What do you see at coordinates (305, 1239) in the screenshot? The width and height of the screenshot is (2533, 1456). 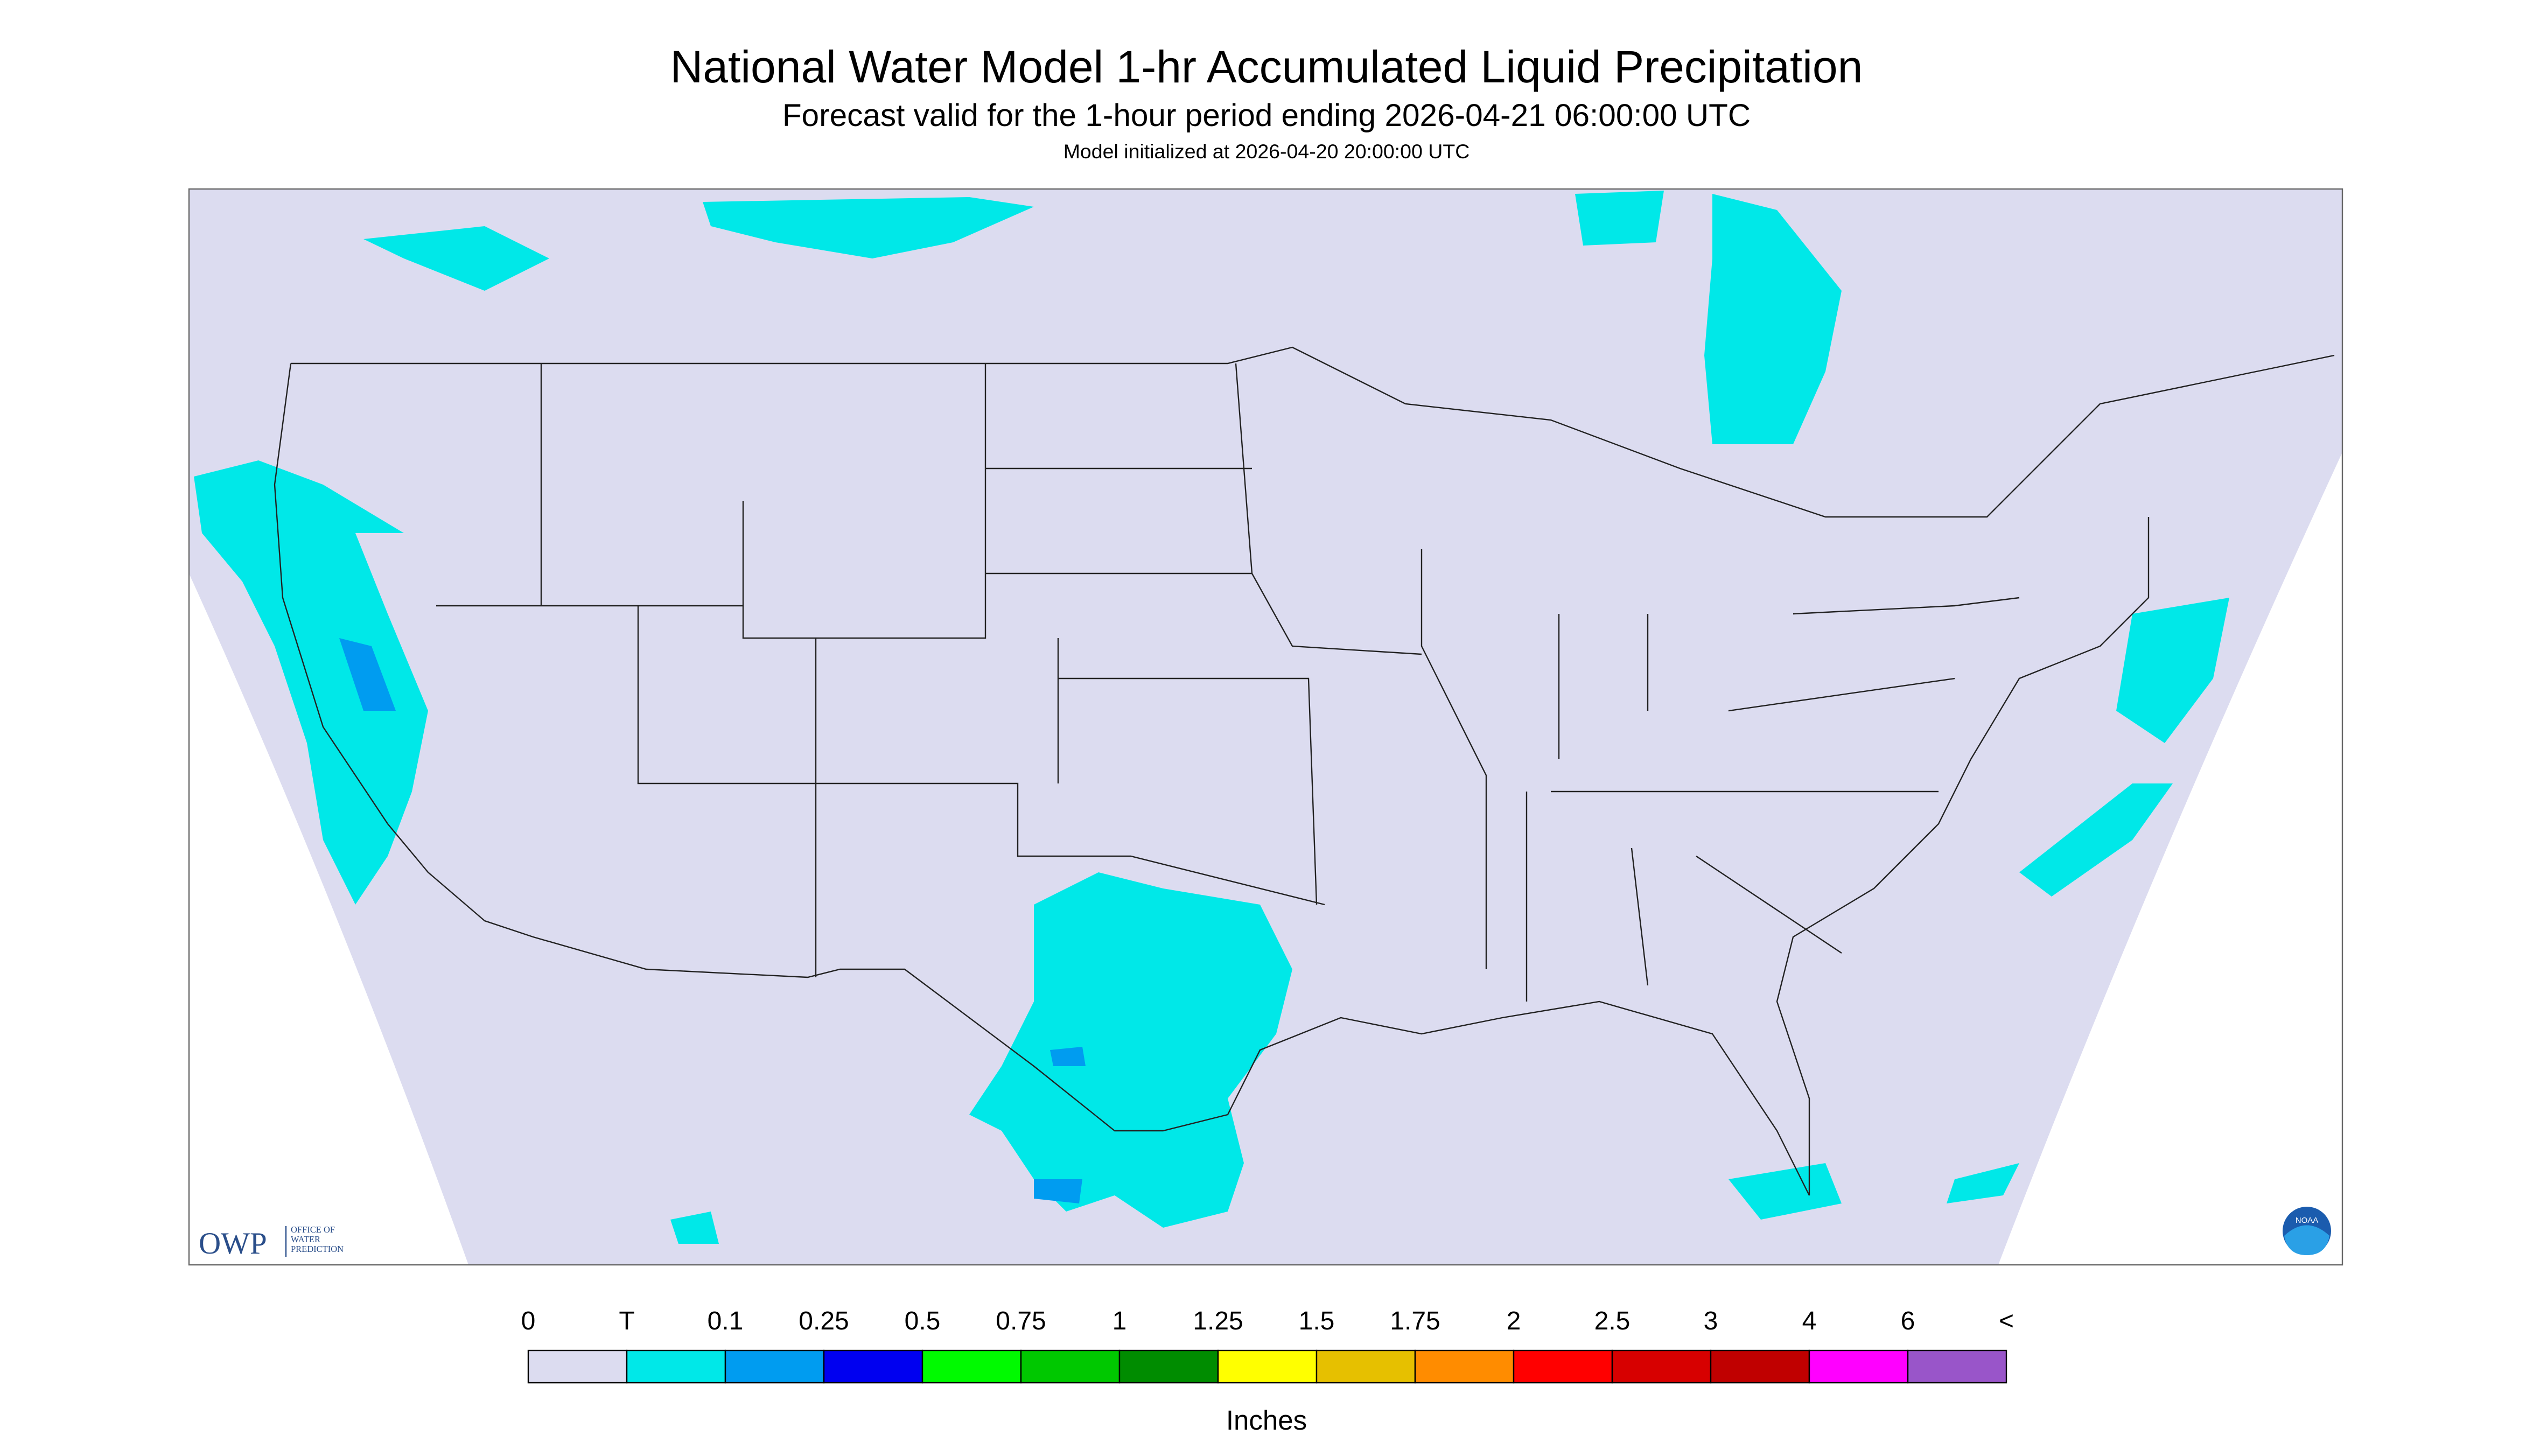 I see `logo-line: WATER` at bounding box center [305, 1239].